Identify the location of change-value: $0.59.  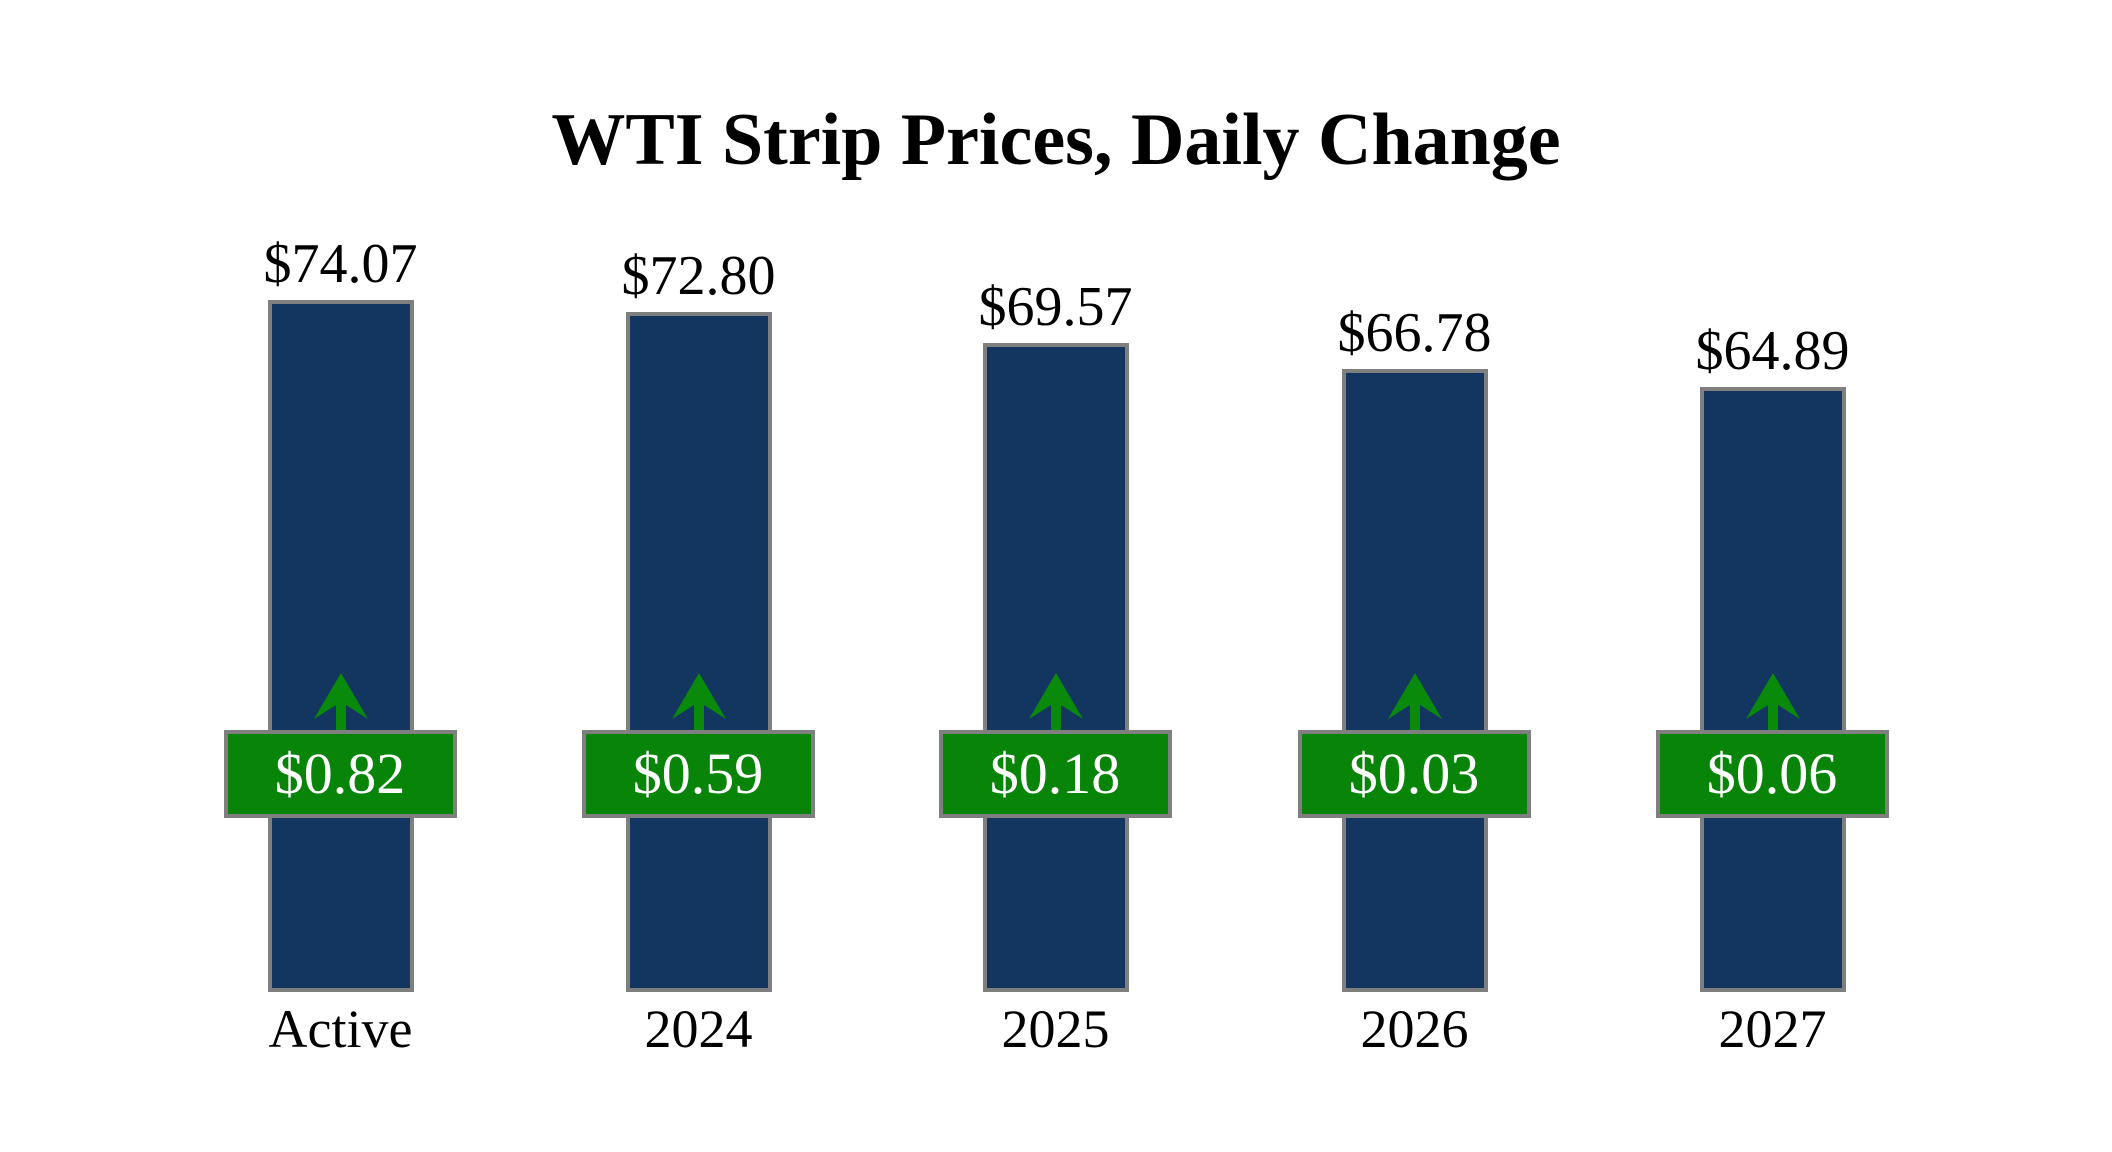
(698, 773).